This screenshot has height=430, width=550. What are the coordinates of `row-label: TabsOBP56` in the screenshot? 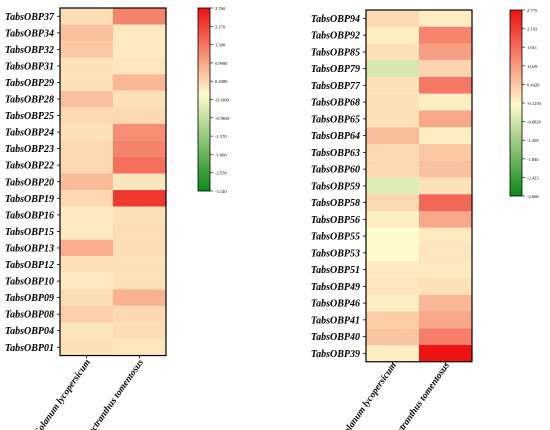 It's located at (335, 220).